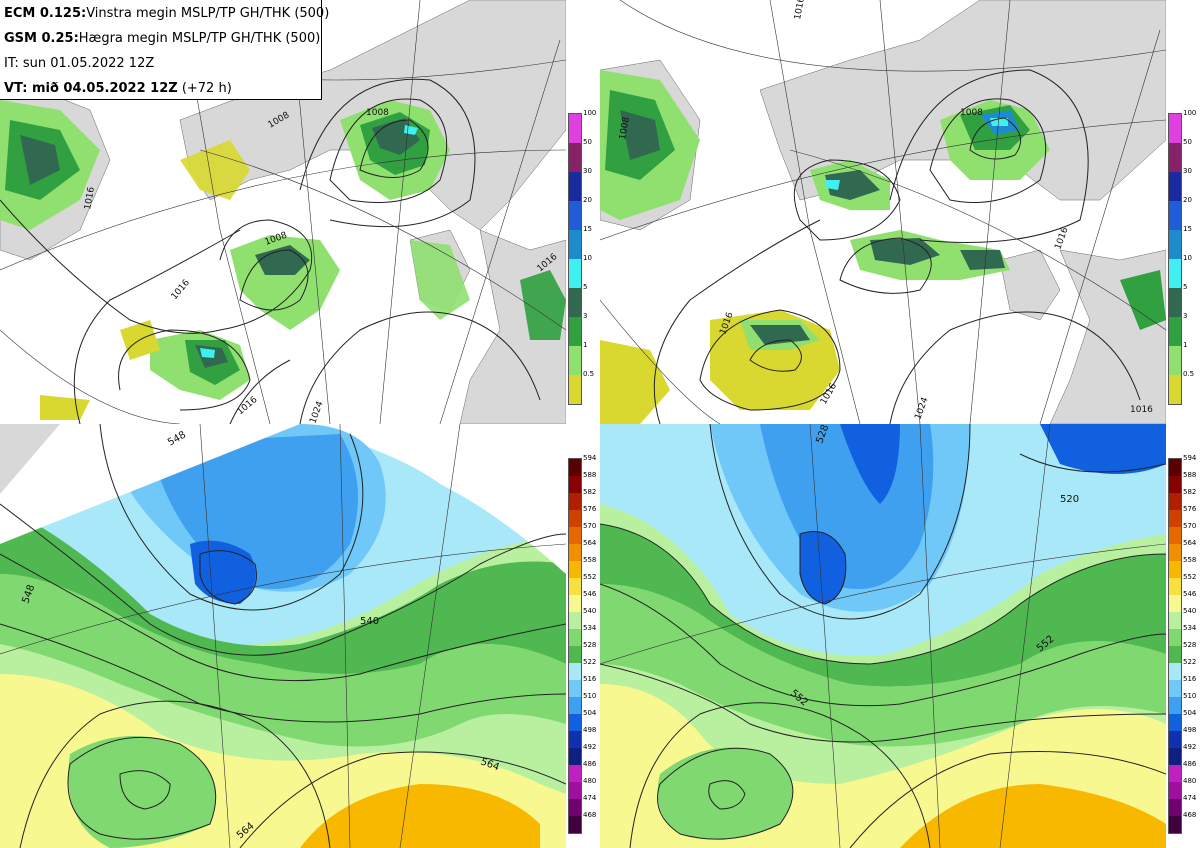 This screenshot has height=848, width=1200. I want to click on colorbar-level-label: 3, so click(1185, 316).